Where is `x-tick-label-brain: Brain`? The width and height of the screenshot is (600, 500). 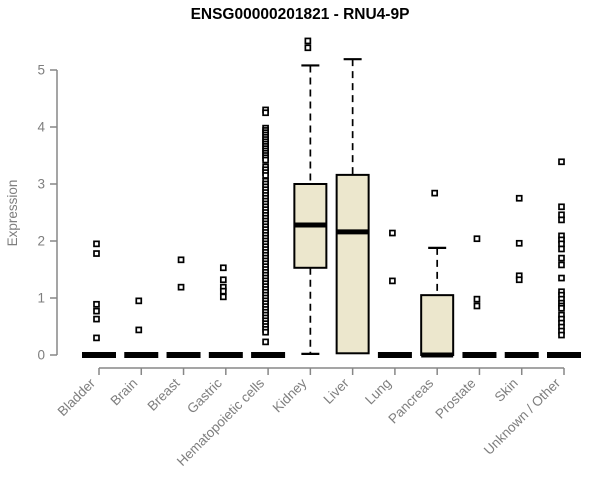 x-tick-label-brain: Brain is located at coordinates (124, 392).